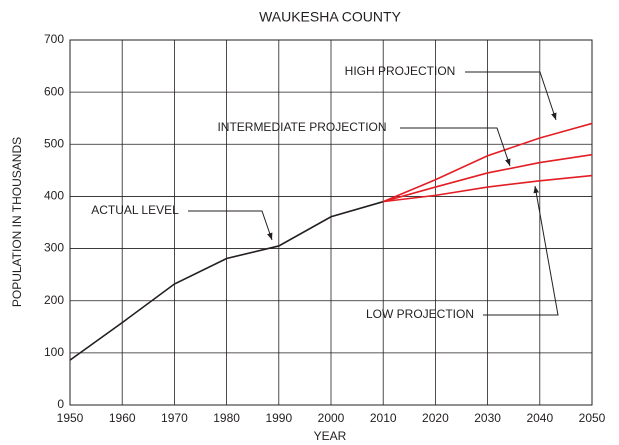  I want to click on y-axis-label: POPULATION IN THOUSANDS, so click(17, 222).